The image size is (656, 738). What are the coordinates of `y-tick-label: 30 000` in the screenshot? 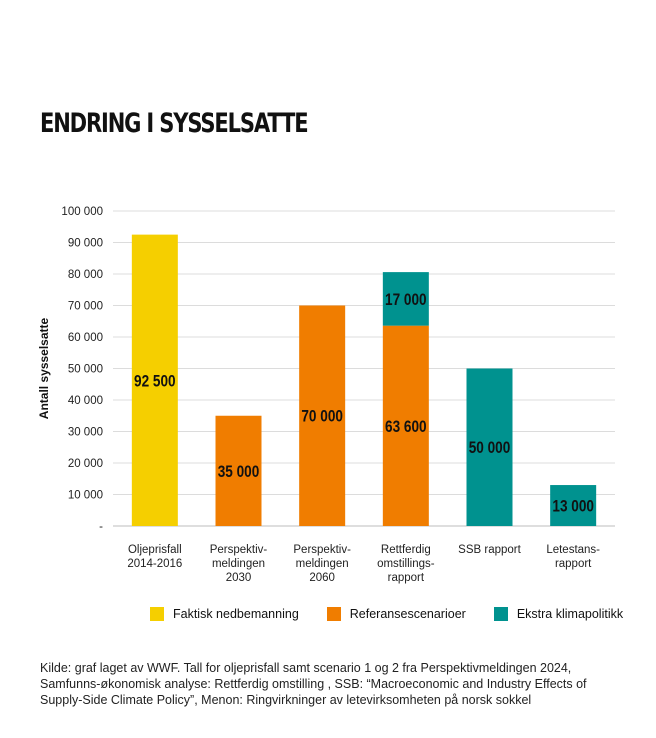 It's located at (85, 433).